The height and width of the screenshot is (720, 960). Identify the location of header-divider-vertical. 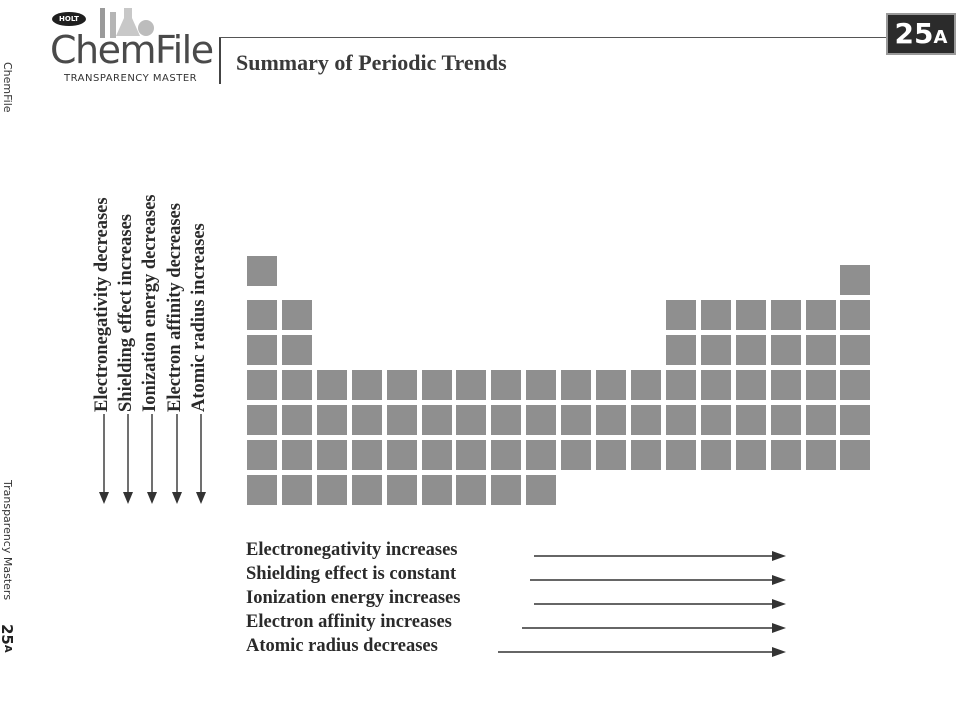
(220, 61).